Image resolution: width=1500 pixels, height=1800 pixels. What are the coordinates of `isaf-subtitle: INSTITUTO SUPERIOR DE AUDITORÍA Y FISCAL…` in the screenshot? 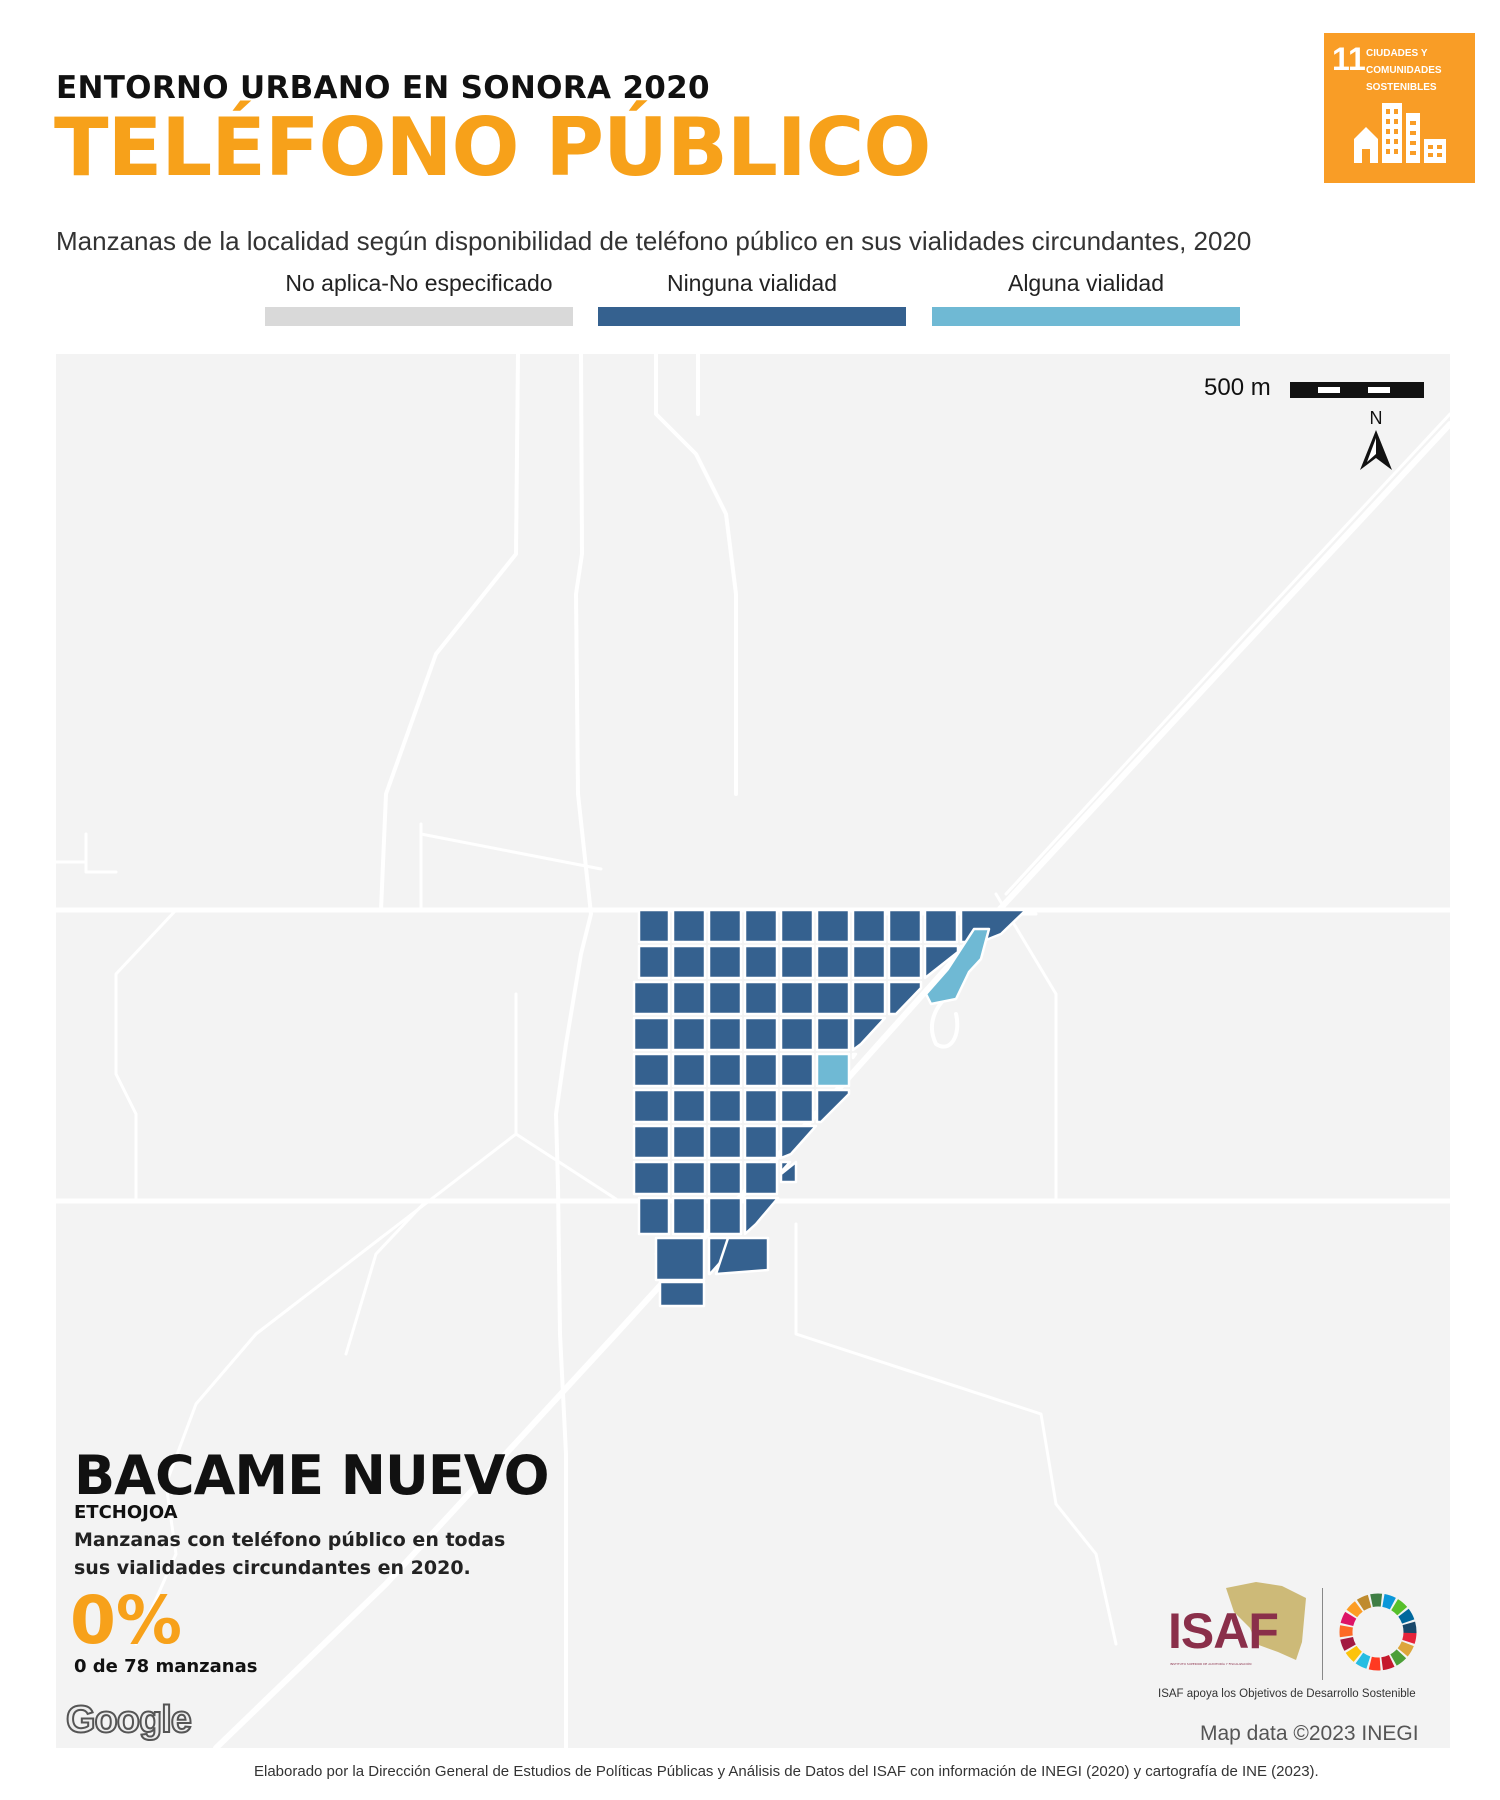 It's located at (1211, 1664).